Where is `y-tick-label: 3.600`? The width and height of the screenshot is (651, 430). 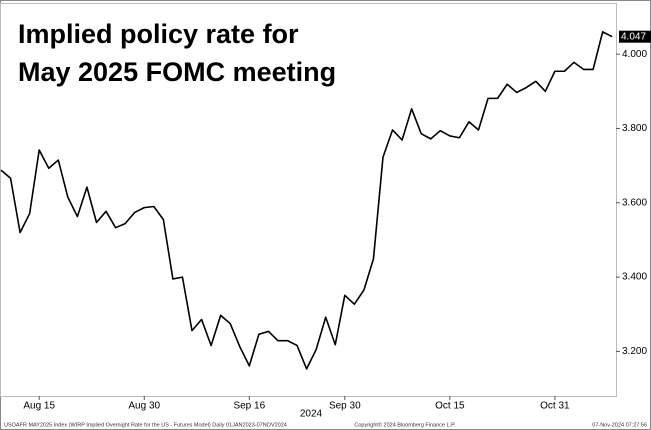
y-tick-label: 3.600 is located at coordinates (634, 202).